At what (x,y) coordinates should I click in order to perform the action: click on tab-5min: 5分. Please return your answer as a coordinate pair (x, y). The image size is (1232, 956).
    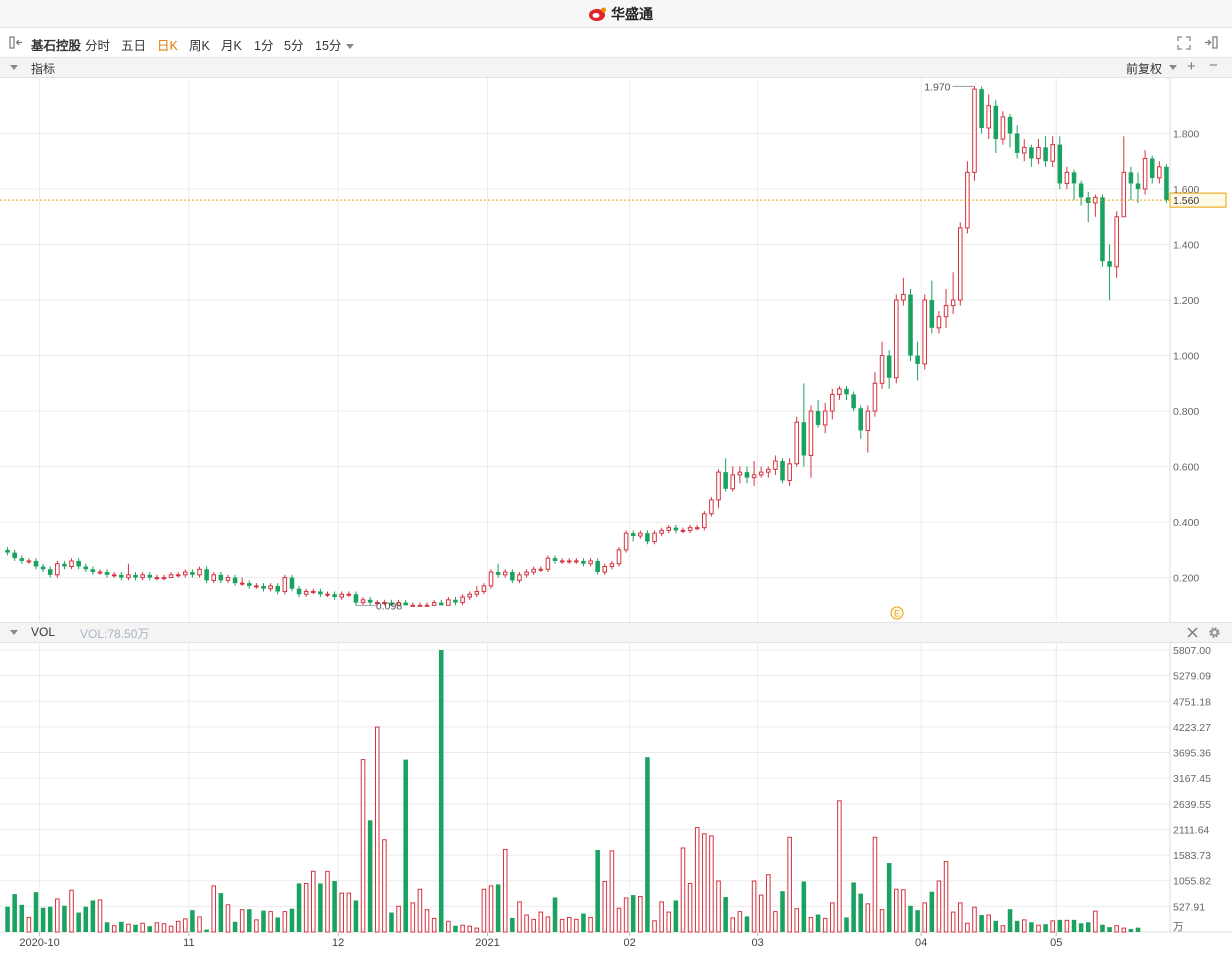
    Looking at the image, I should click on (294, 46).